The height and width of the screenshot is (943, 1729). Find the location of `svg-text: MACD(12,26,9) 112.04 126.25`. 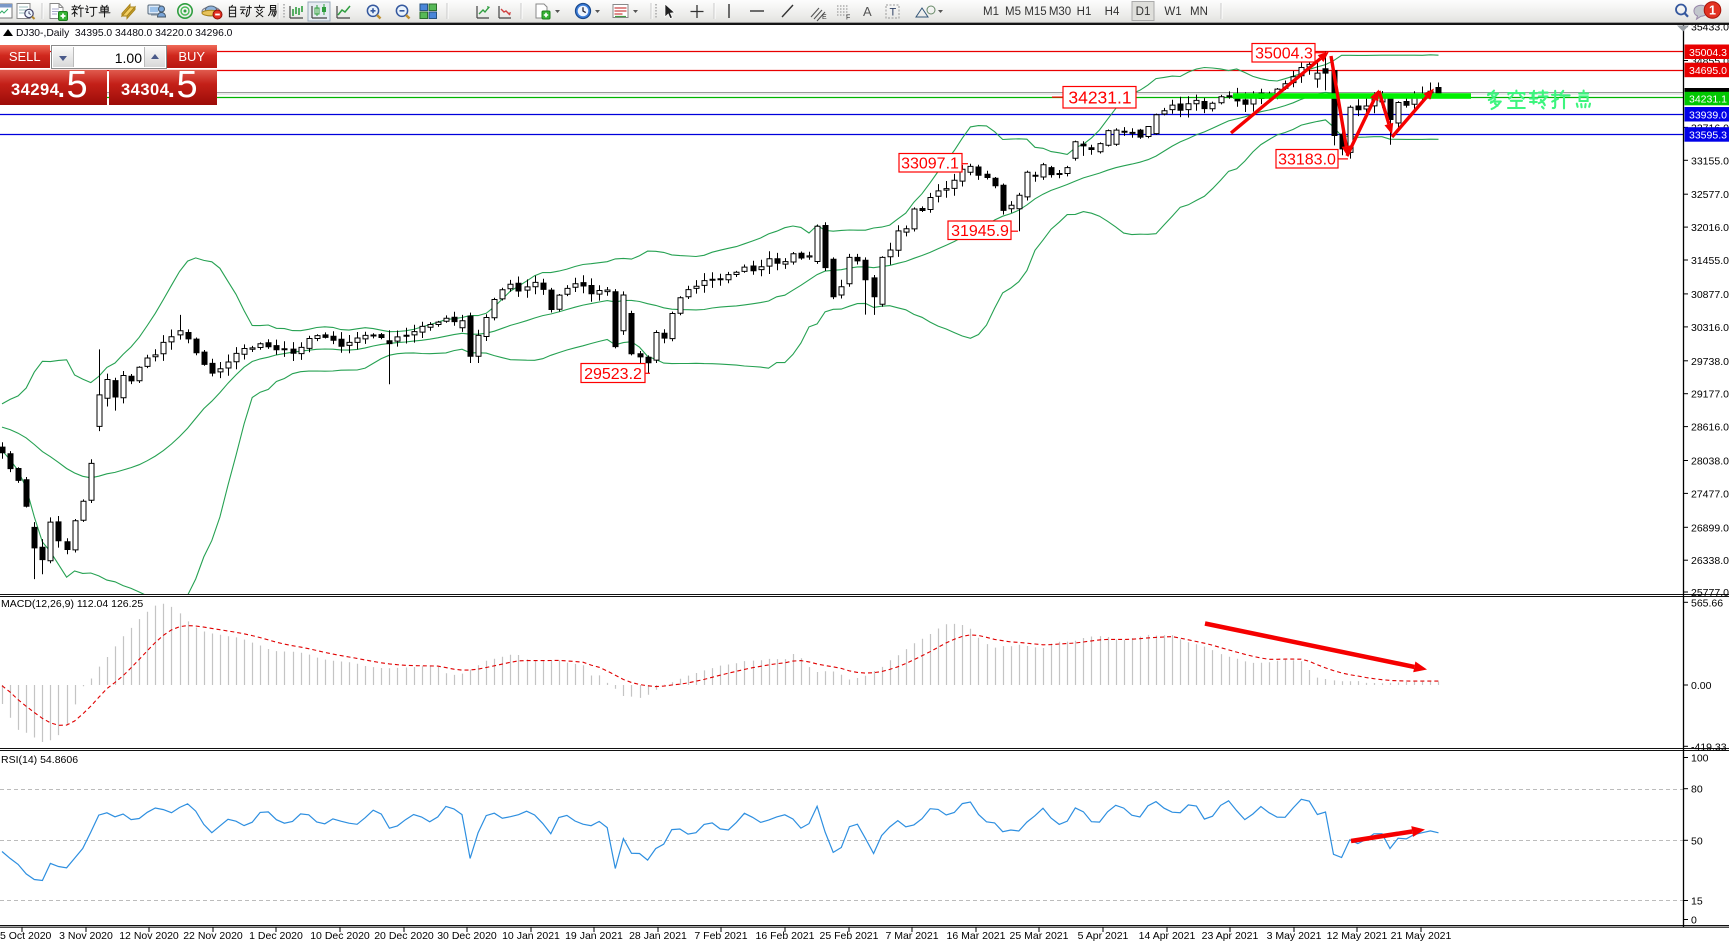

svg-text: MACD(12,26,9) 112.04 126.25 is located at coordinates (72, 604).